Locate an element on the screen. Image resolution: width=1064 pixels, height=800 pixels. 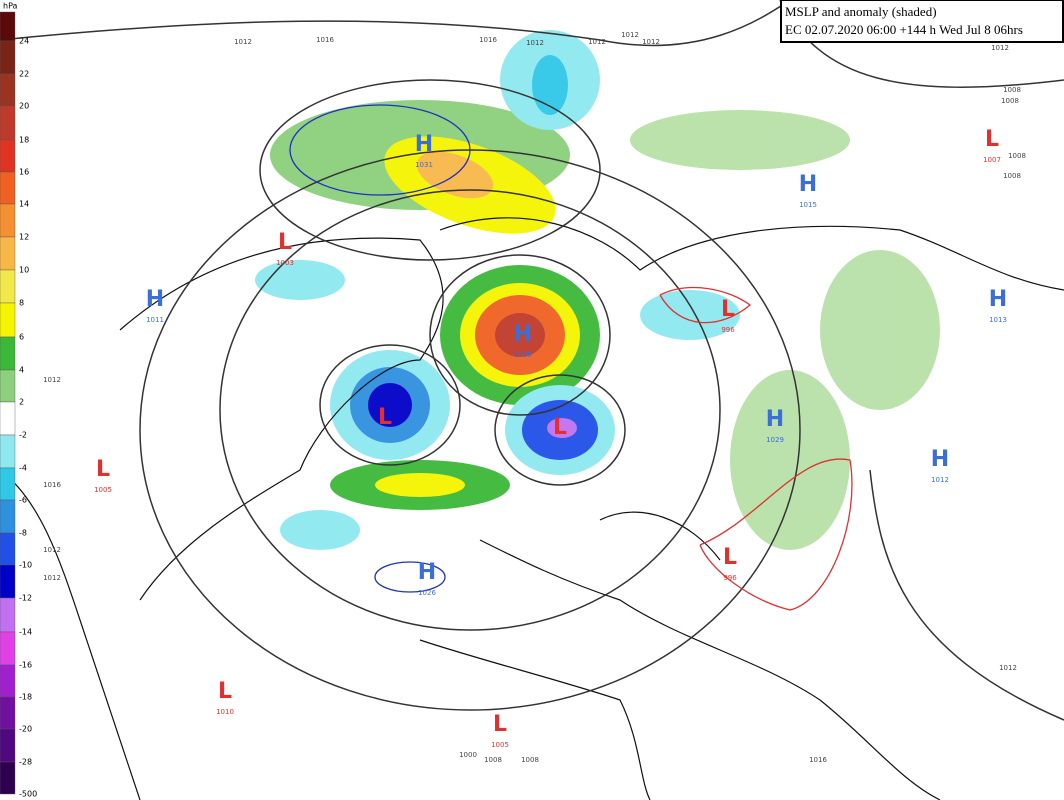
colorbar-label: 10 is located at coordinates (24, 270).